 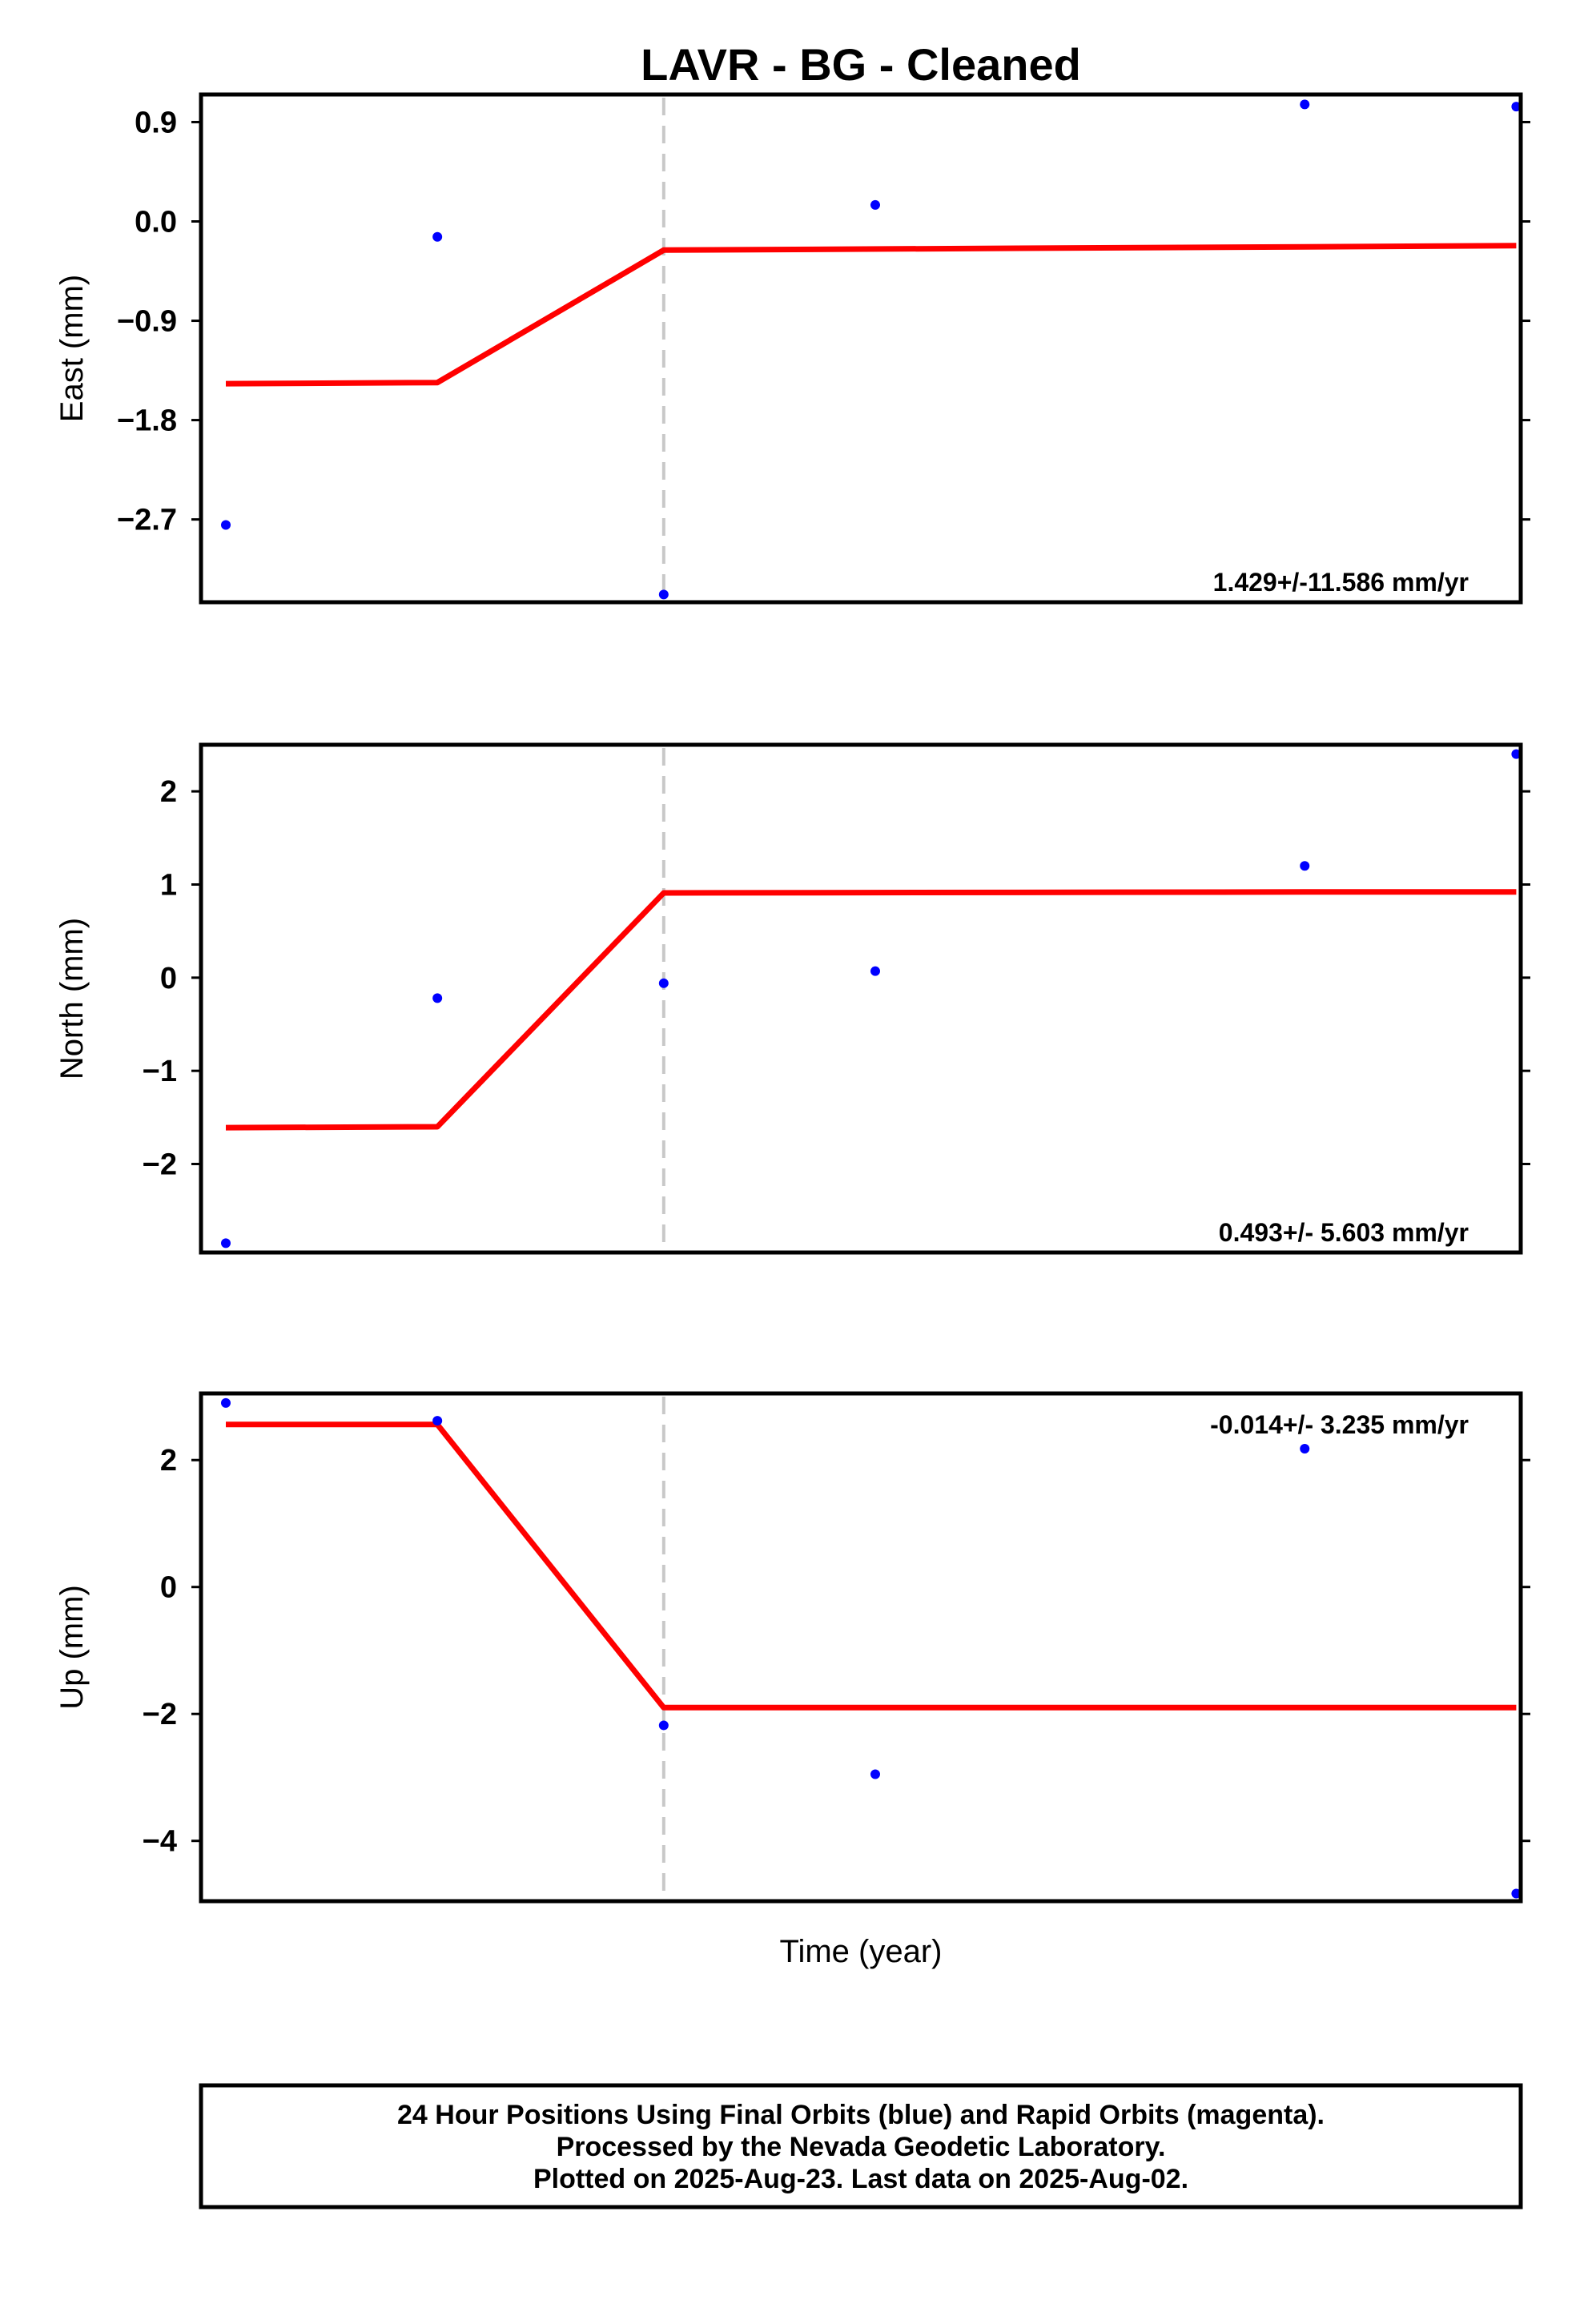 What do you see at coordinates (160, 1842) in the screenshot?
I see `y-tick-label: −4` at bounding box center [160, 1842].